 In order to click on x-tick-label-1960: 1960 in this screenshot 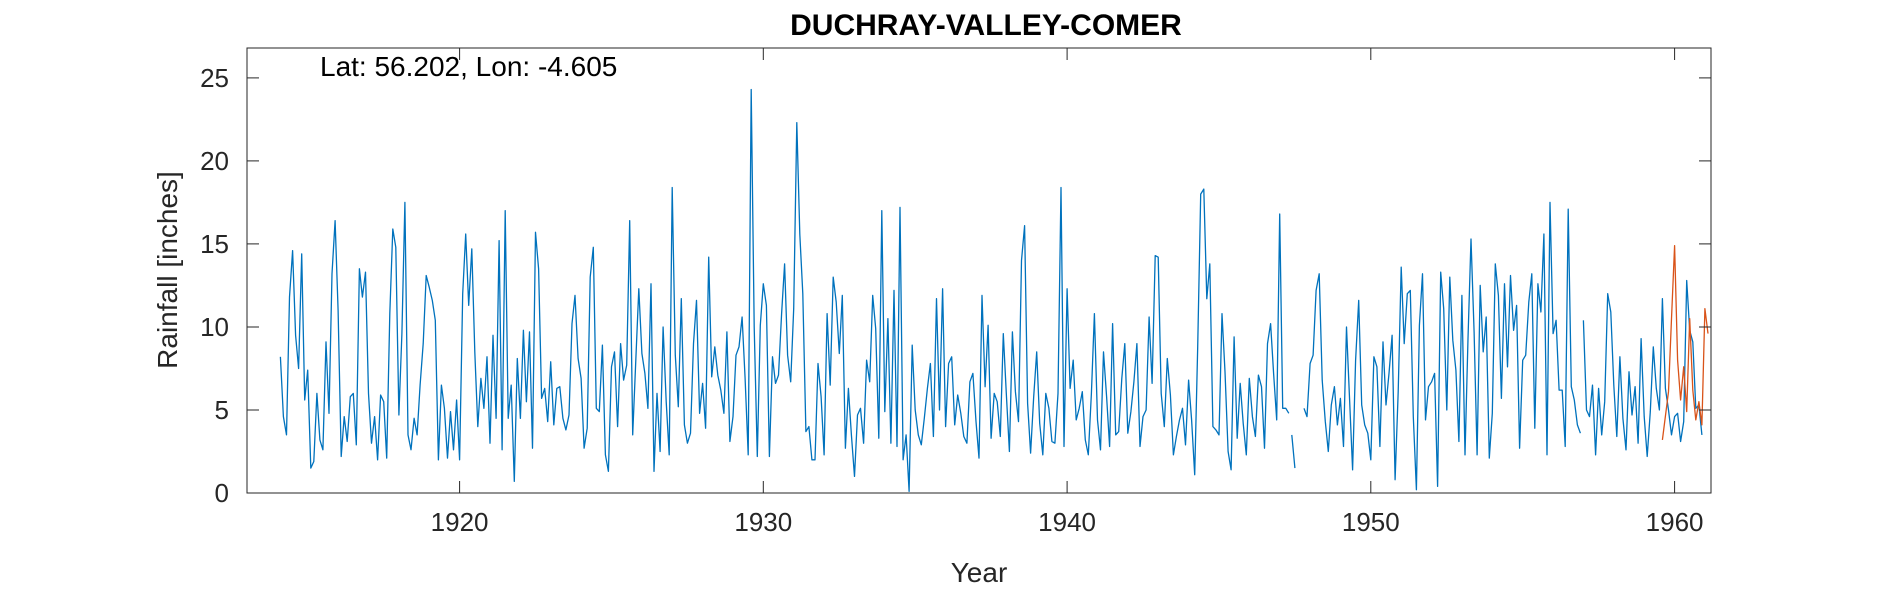, I will do `click(1675, 522)`.